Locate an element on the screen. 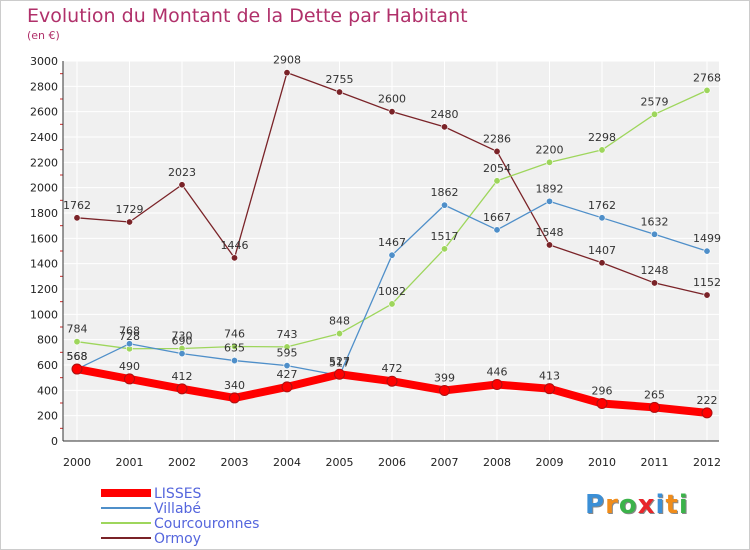 Image resolution: width=750 pixels, height=550 pixels. data-label: 2023 is located at coordinates (182, 172).